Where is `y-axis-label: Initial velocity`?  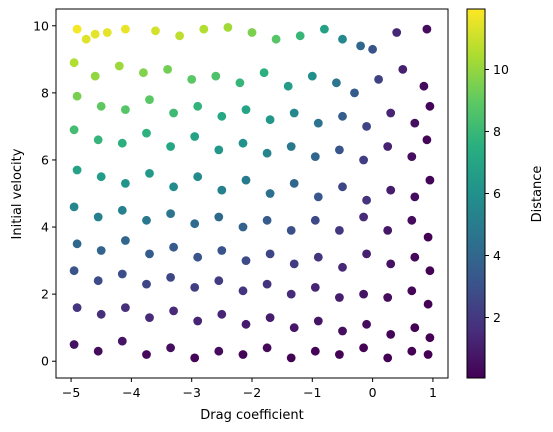
y-axis-label: Initial velocity is located at coordinates (17, 193).